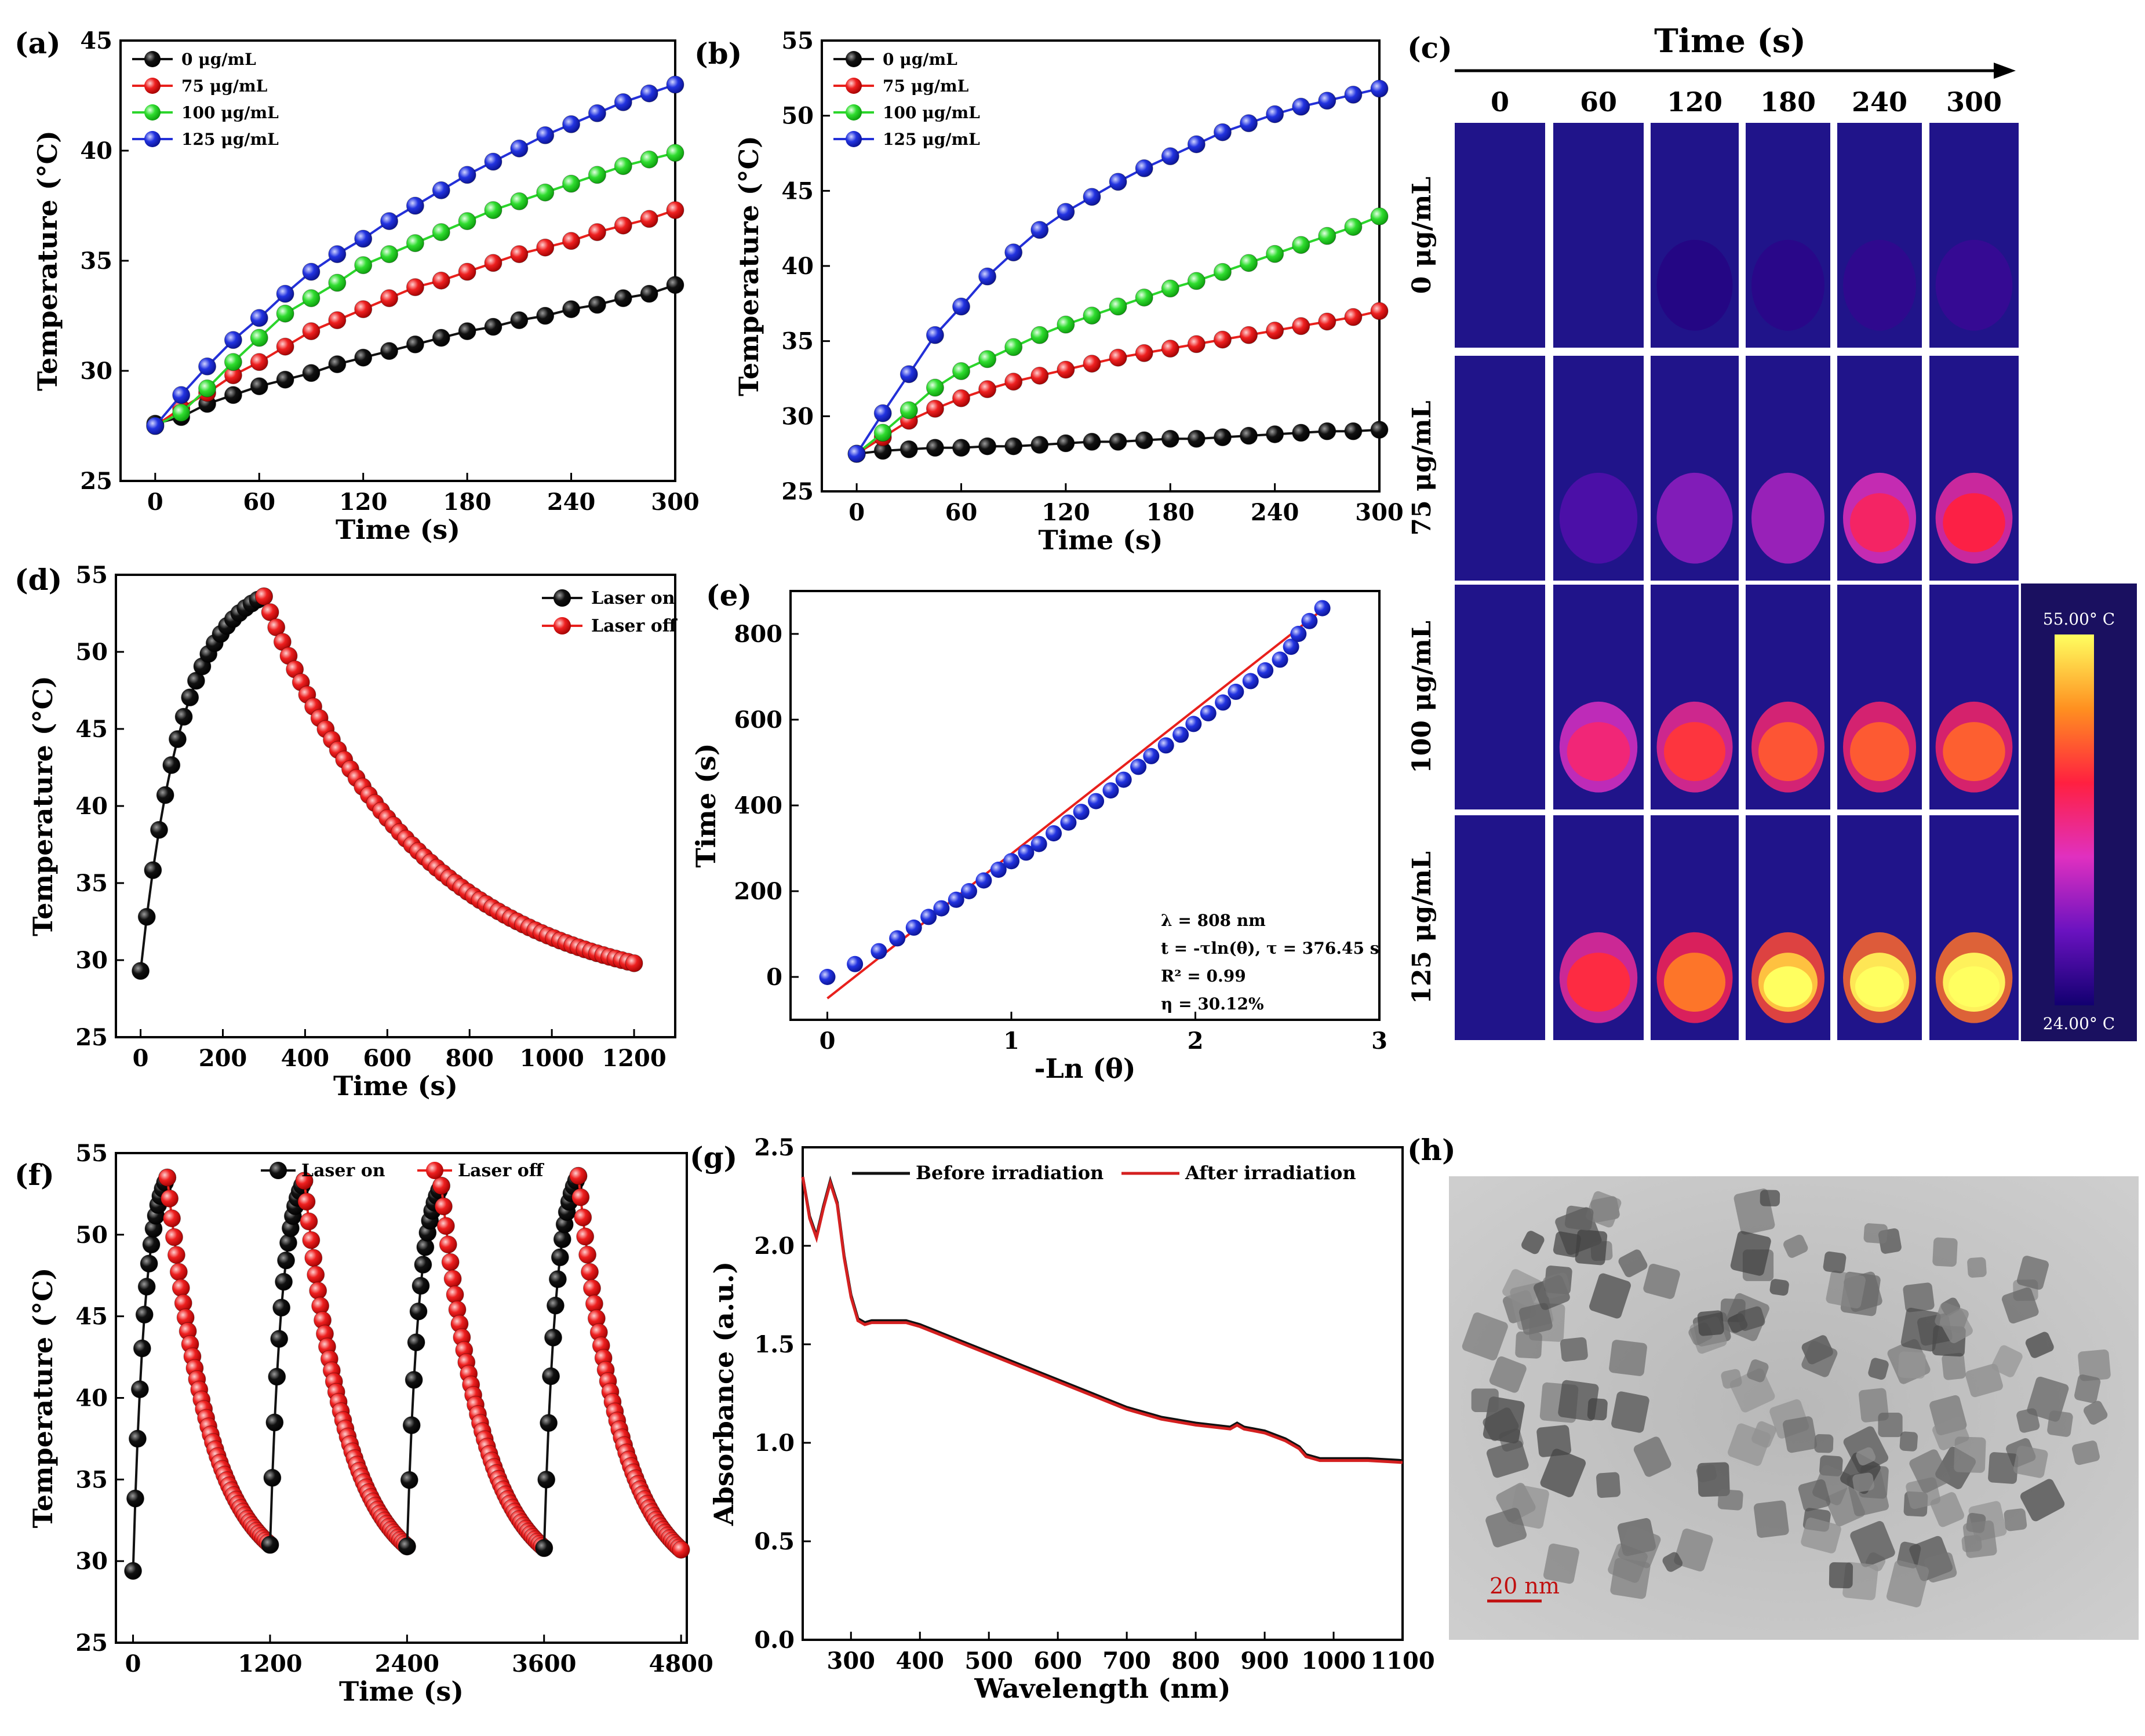 The width and height of the screenshot is (2145, 1736). Describe the element at coordinates (1431, 1150) in the screenshot. I see `panel-label-h: (h)` at that location.